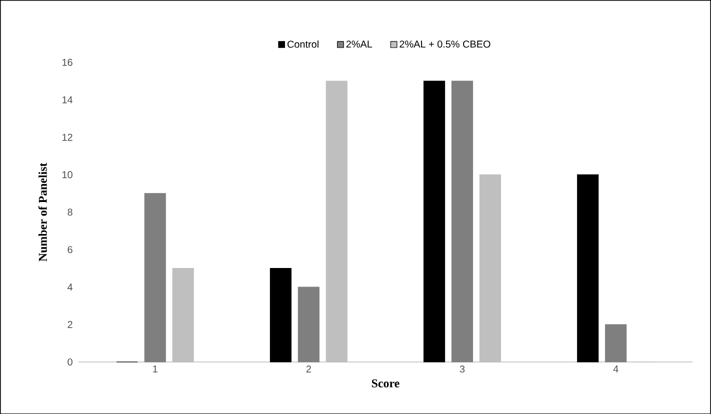 Image resolution: width=711 pixels, height=414 pixels. I want to click on x-axis-title: Score, so click(386, 383).